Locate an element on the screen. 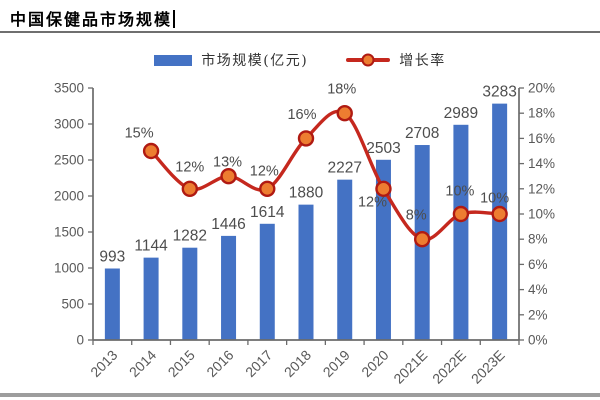 This screenshot has height=400, width=600. bar-value-label-2021E: 2708 is located at coordinates (422, 133).